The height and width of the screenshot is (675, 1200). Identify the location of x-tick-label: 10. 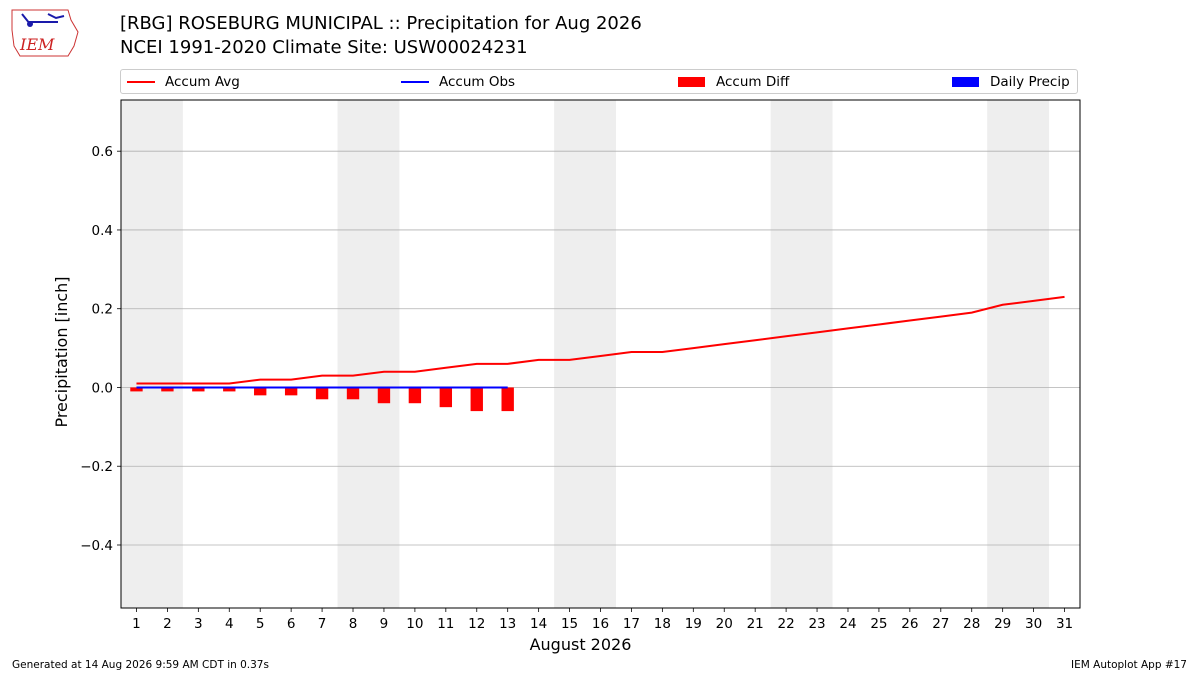
(414, 624).